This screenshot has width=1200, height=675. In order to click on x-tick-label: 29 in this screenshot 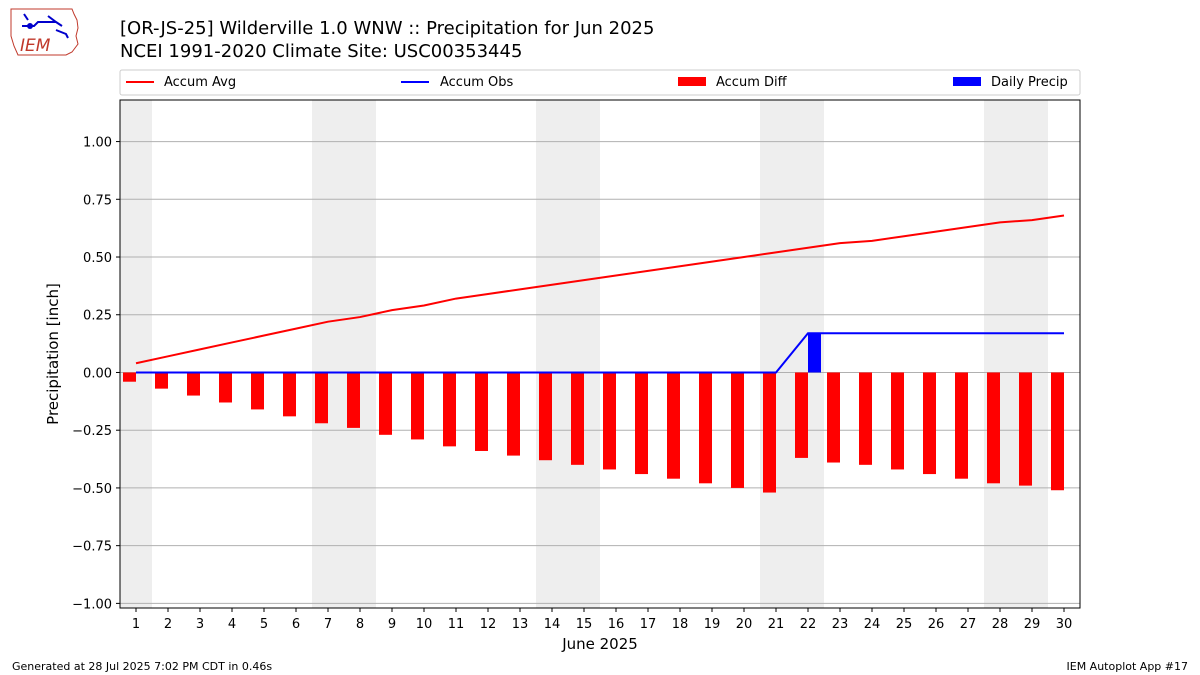, I will do `click(1032, 624)`.